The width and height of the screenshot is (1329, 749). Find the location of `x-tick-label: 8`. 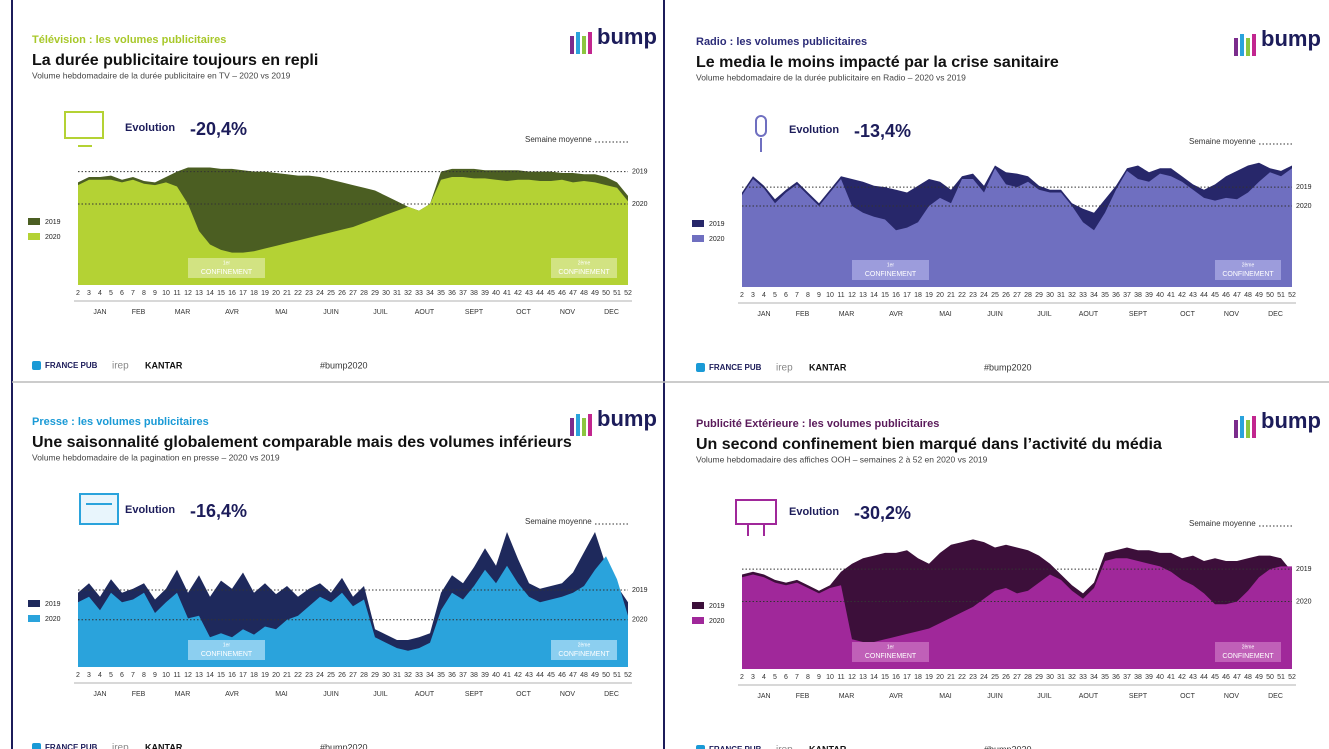

x-tick-label: 8 is located at coordinates (808, 295).